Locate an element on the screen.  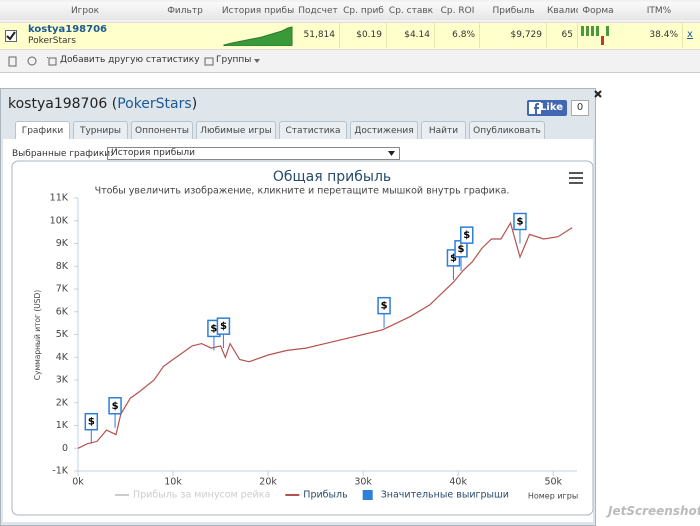
add-icon is located at coordinates (52, 61).